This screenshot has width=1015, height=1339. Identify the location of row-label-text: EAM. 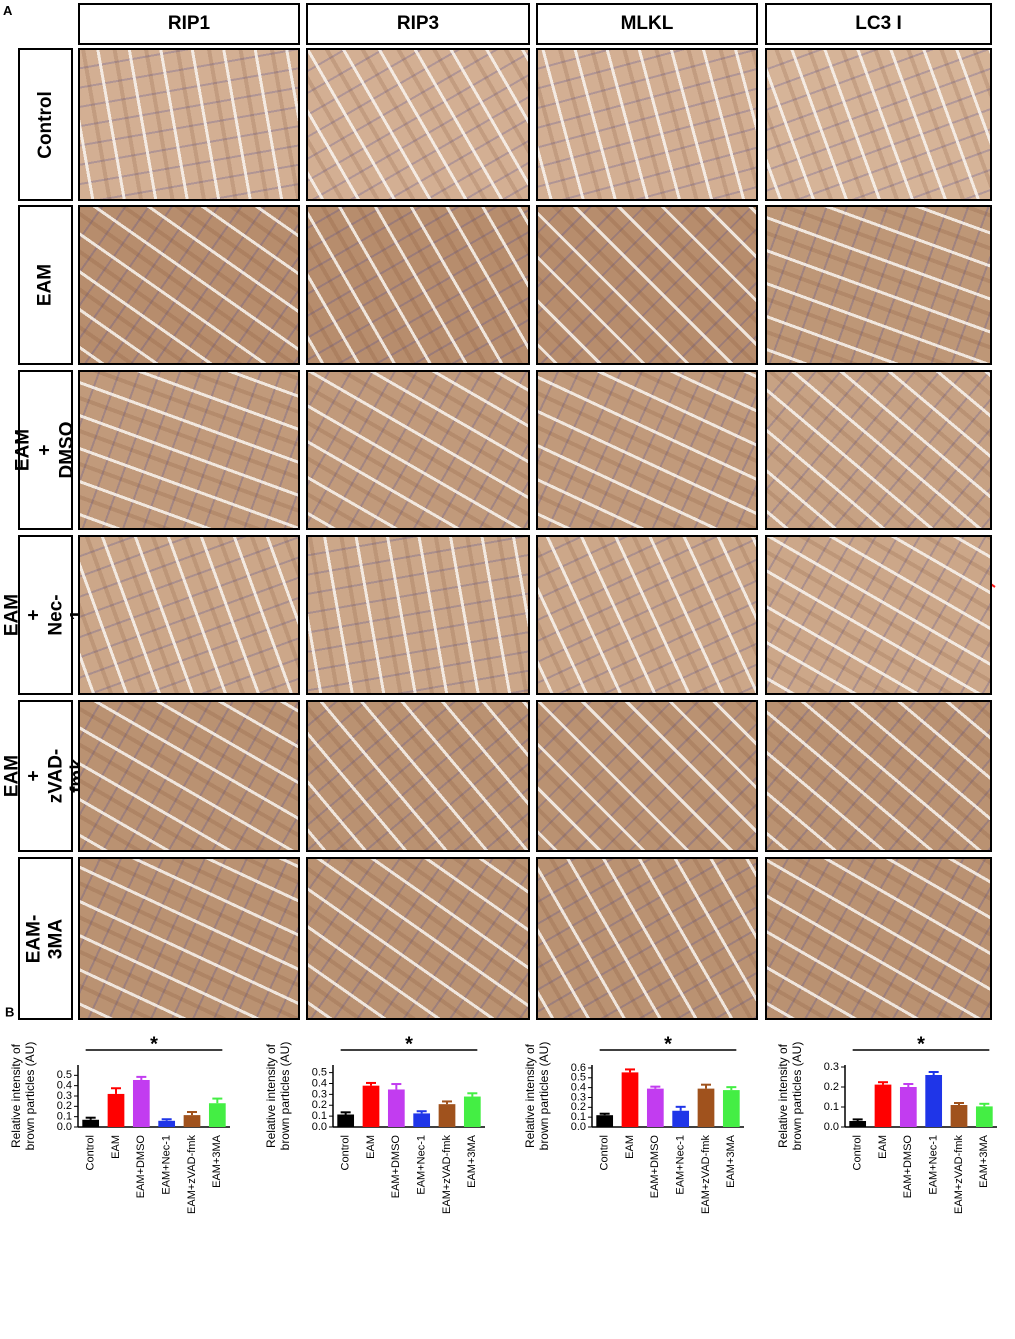
(45, 285).